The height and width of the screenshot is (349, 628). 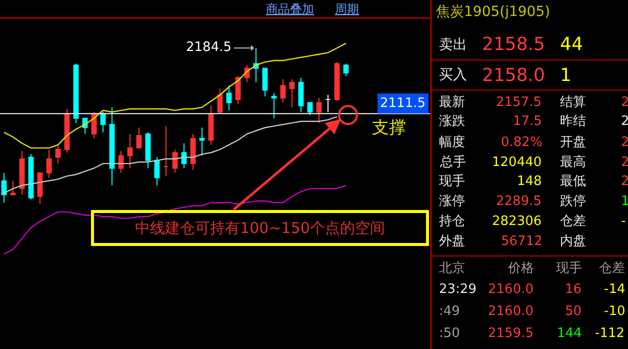 I want to click on text: 16, so click(x=573, y=289).